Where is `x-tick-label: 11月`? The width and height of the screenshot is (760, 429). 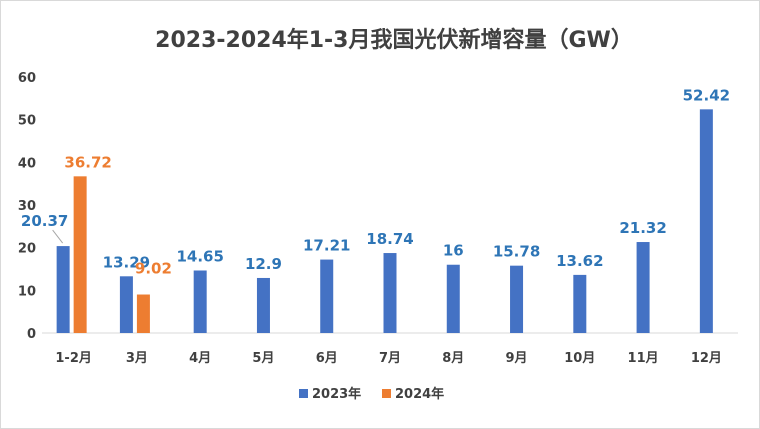 x-tick-label: 11月 is located at coordinates (643, 358).